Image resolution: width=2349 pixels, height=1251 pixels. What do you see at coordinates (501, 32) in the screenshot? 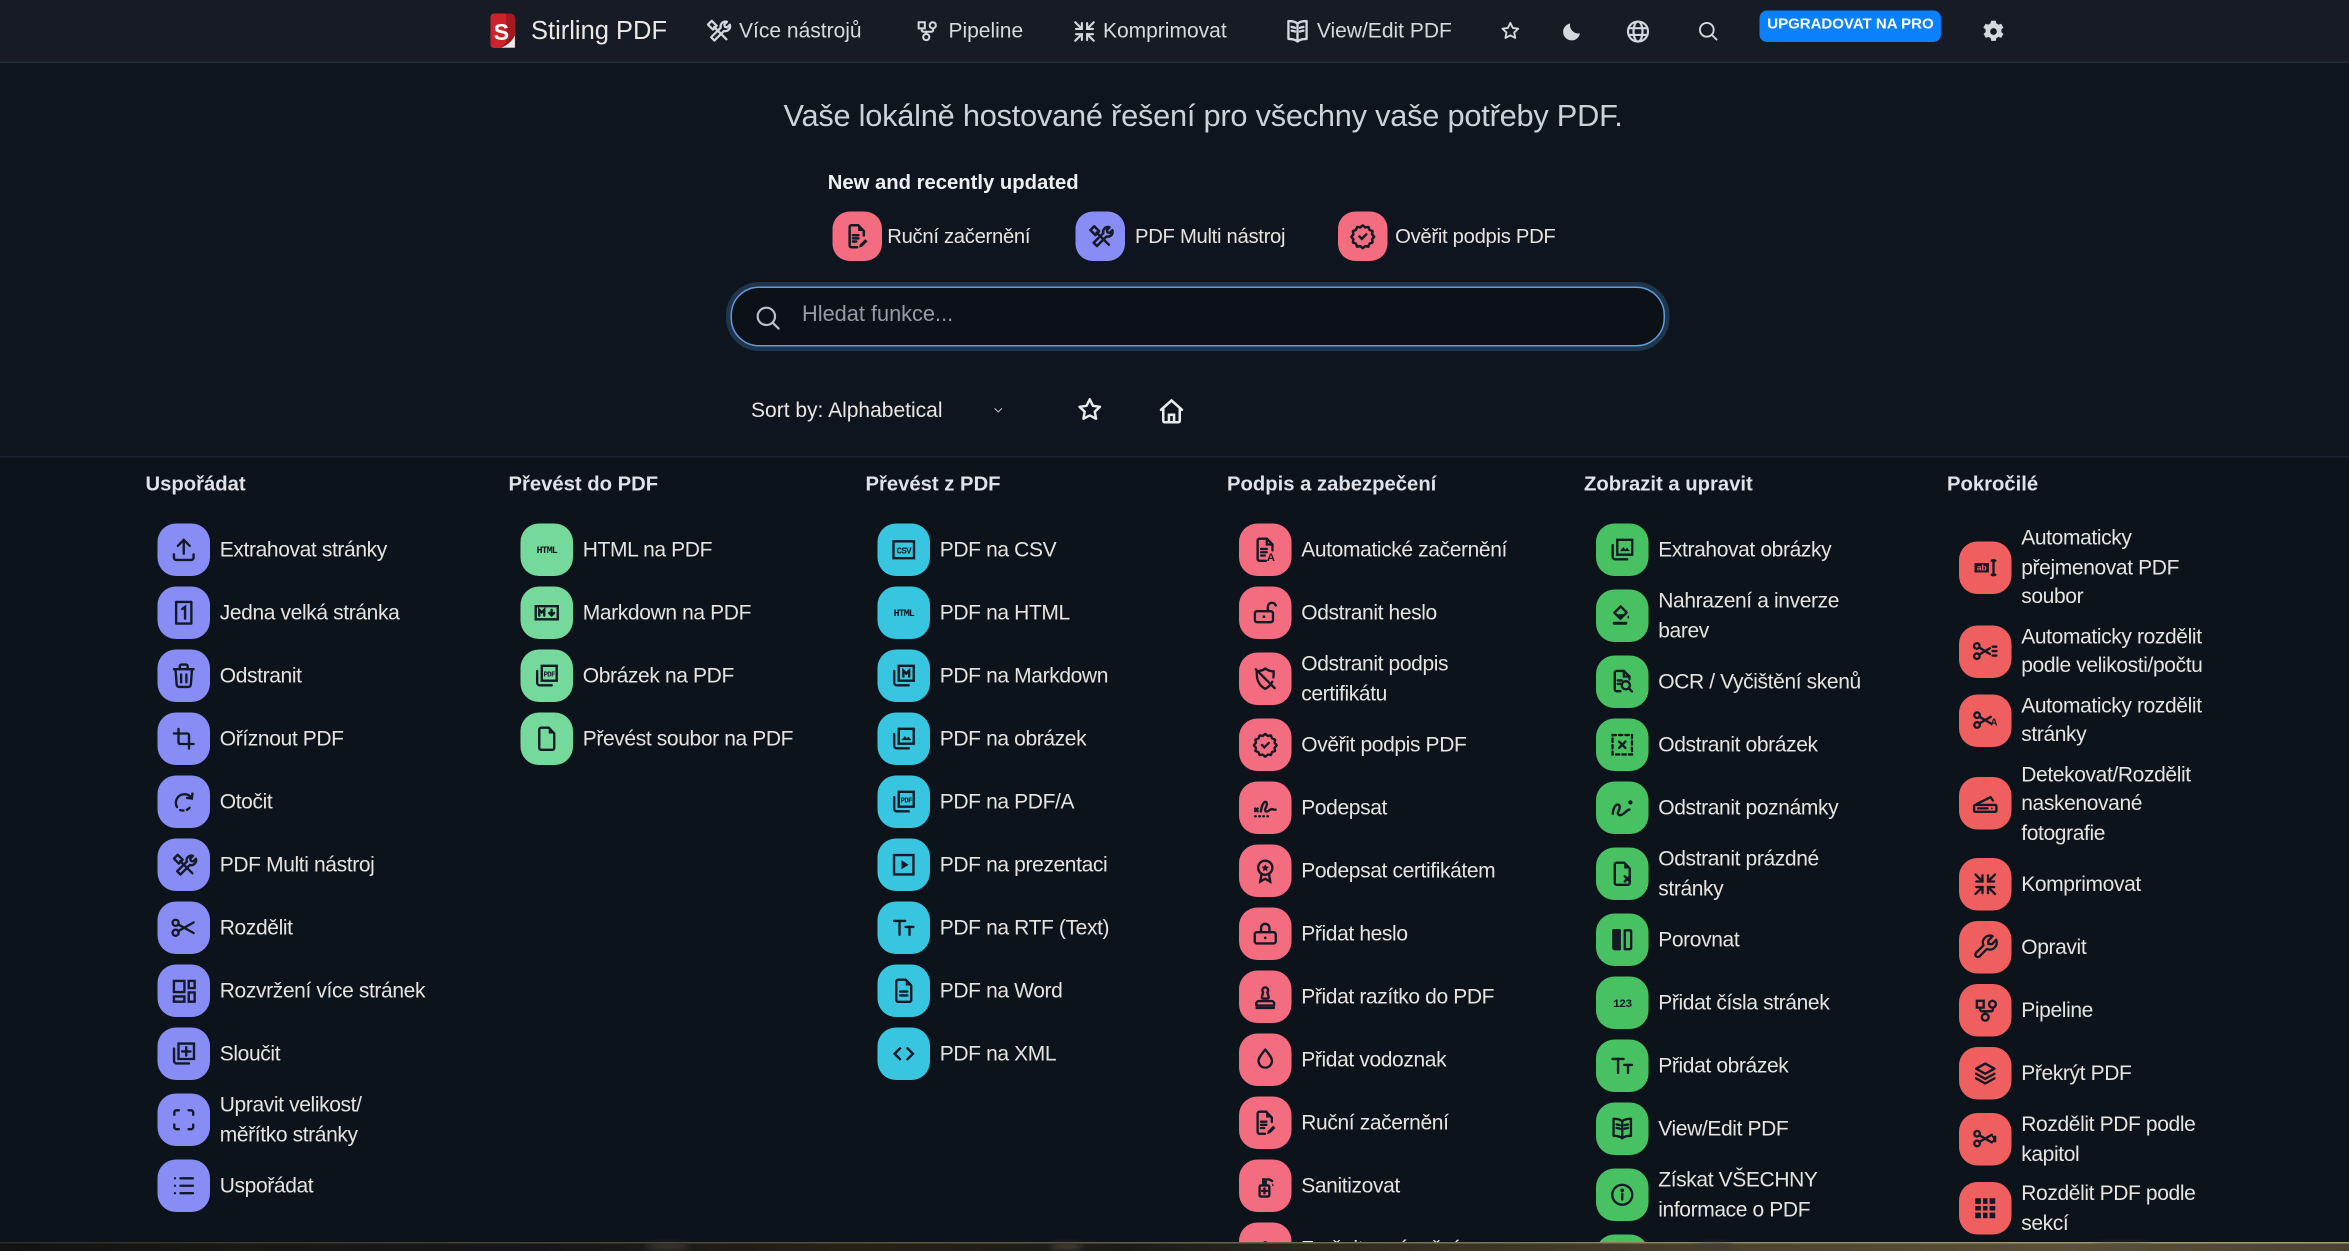
I see `svg-text: S` at bounding box center [501, 32].